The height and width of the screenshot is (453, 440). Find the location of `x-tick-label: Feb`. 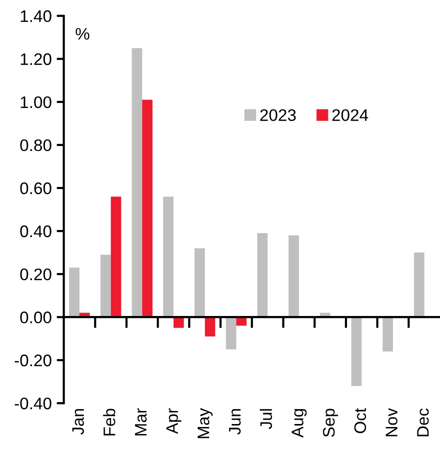

x-tick-label: Feb is located at coordinates (109, 422).